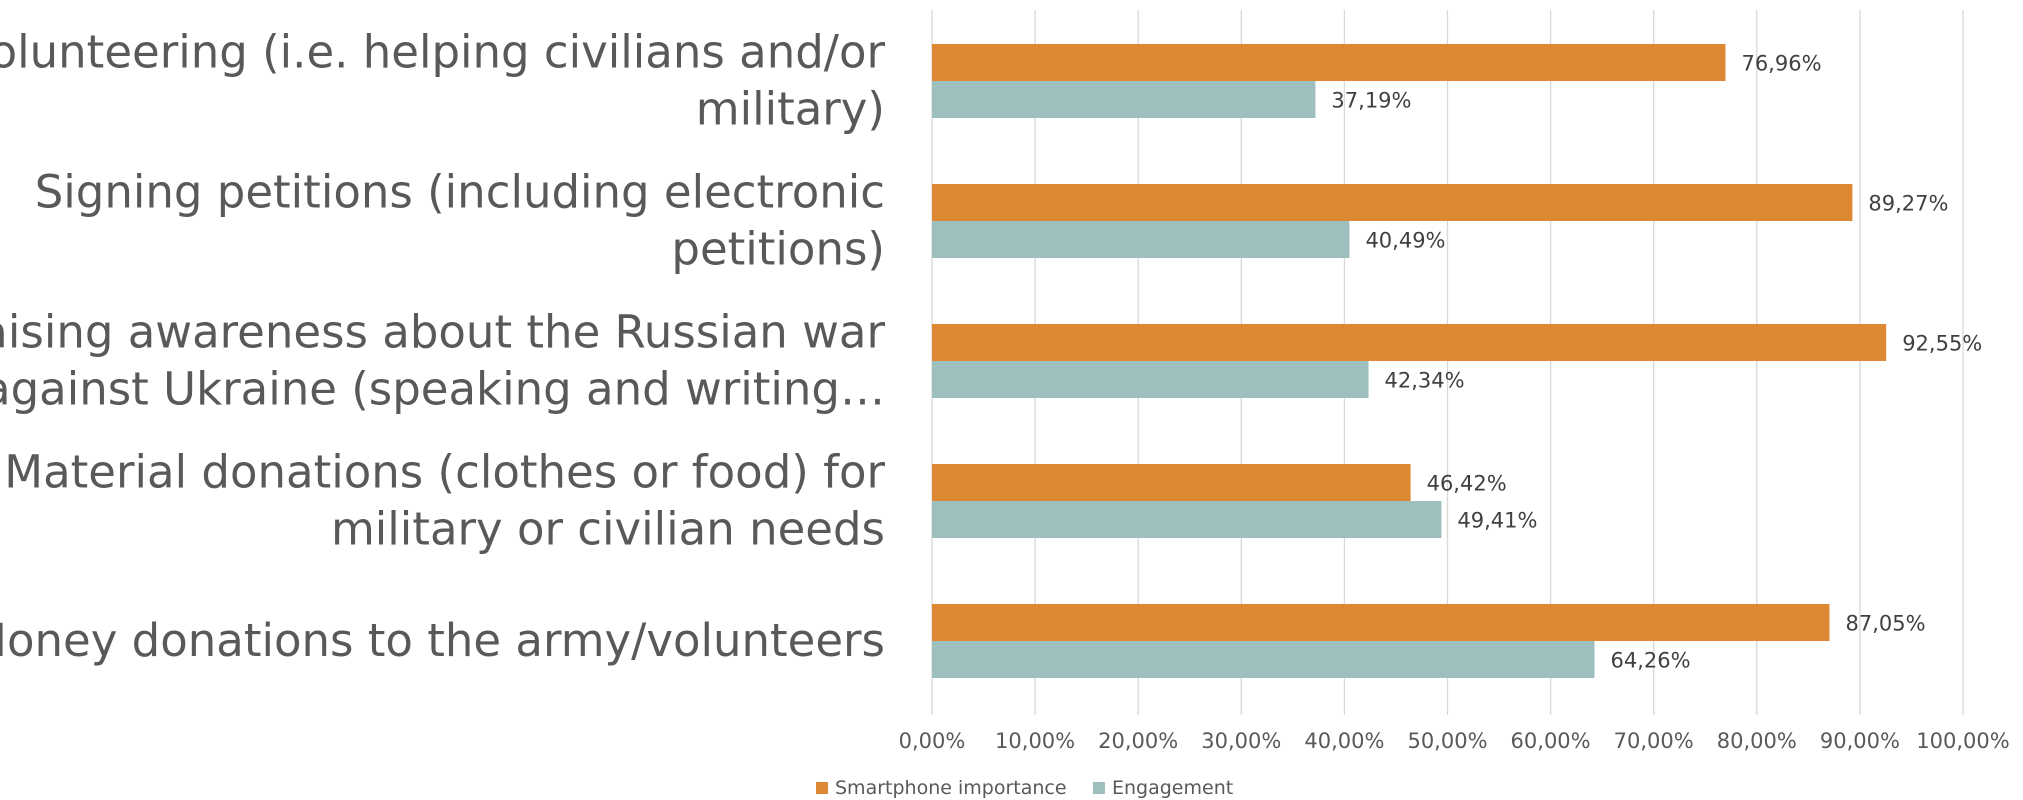 This screenshot has width=2023, height=800. I want to click on data-label-engagement-4: 64,26%, so click(1651, 661).